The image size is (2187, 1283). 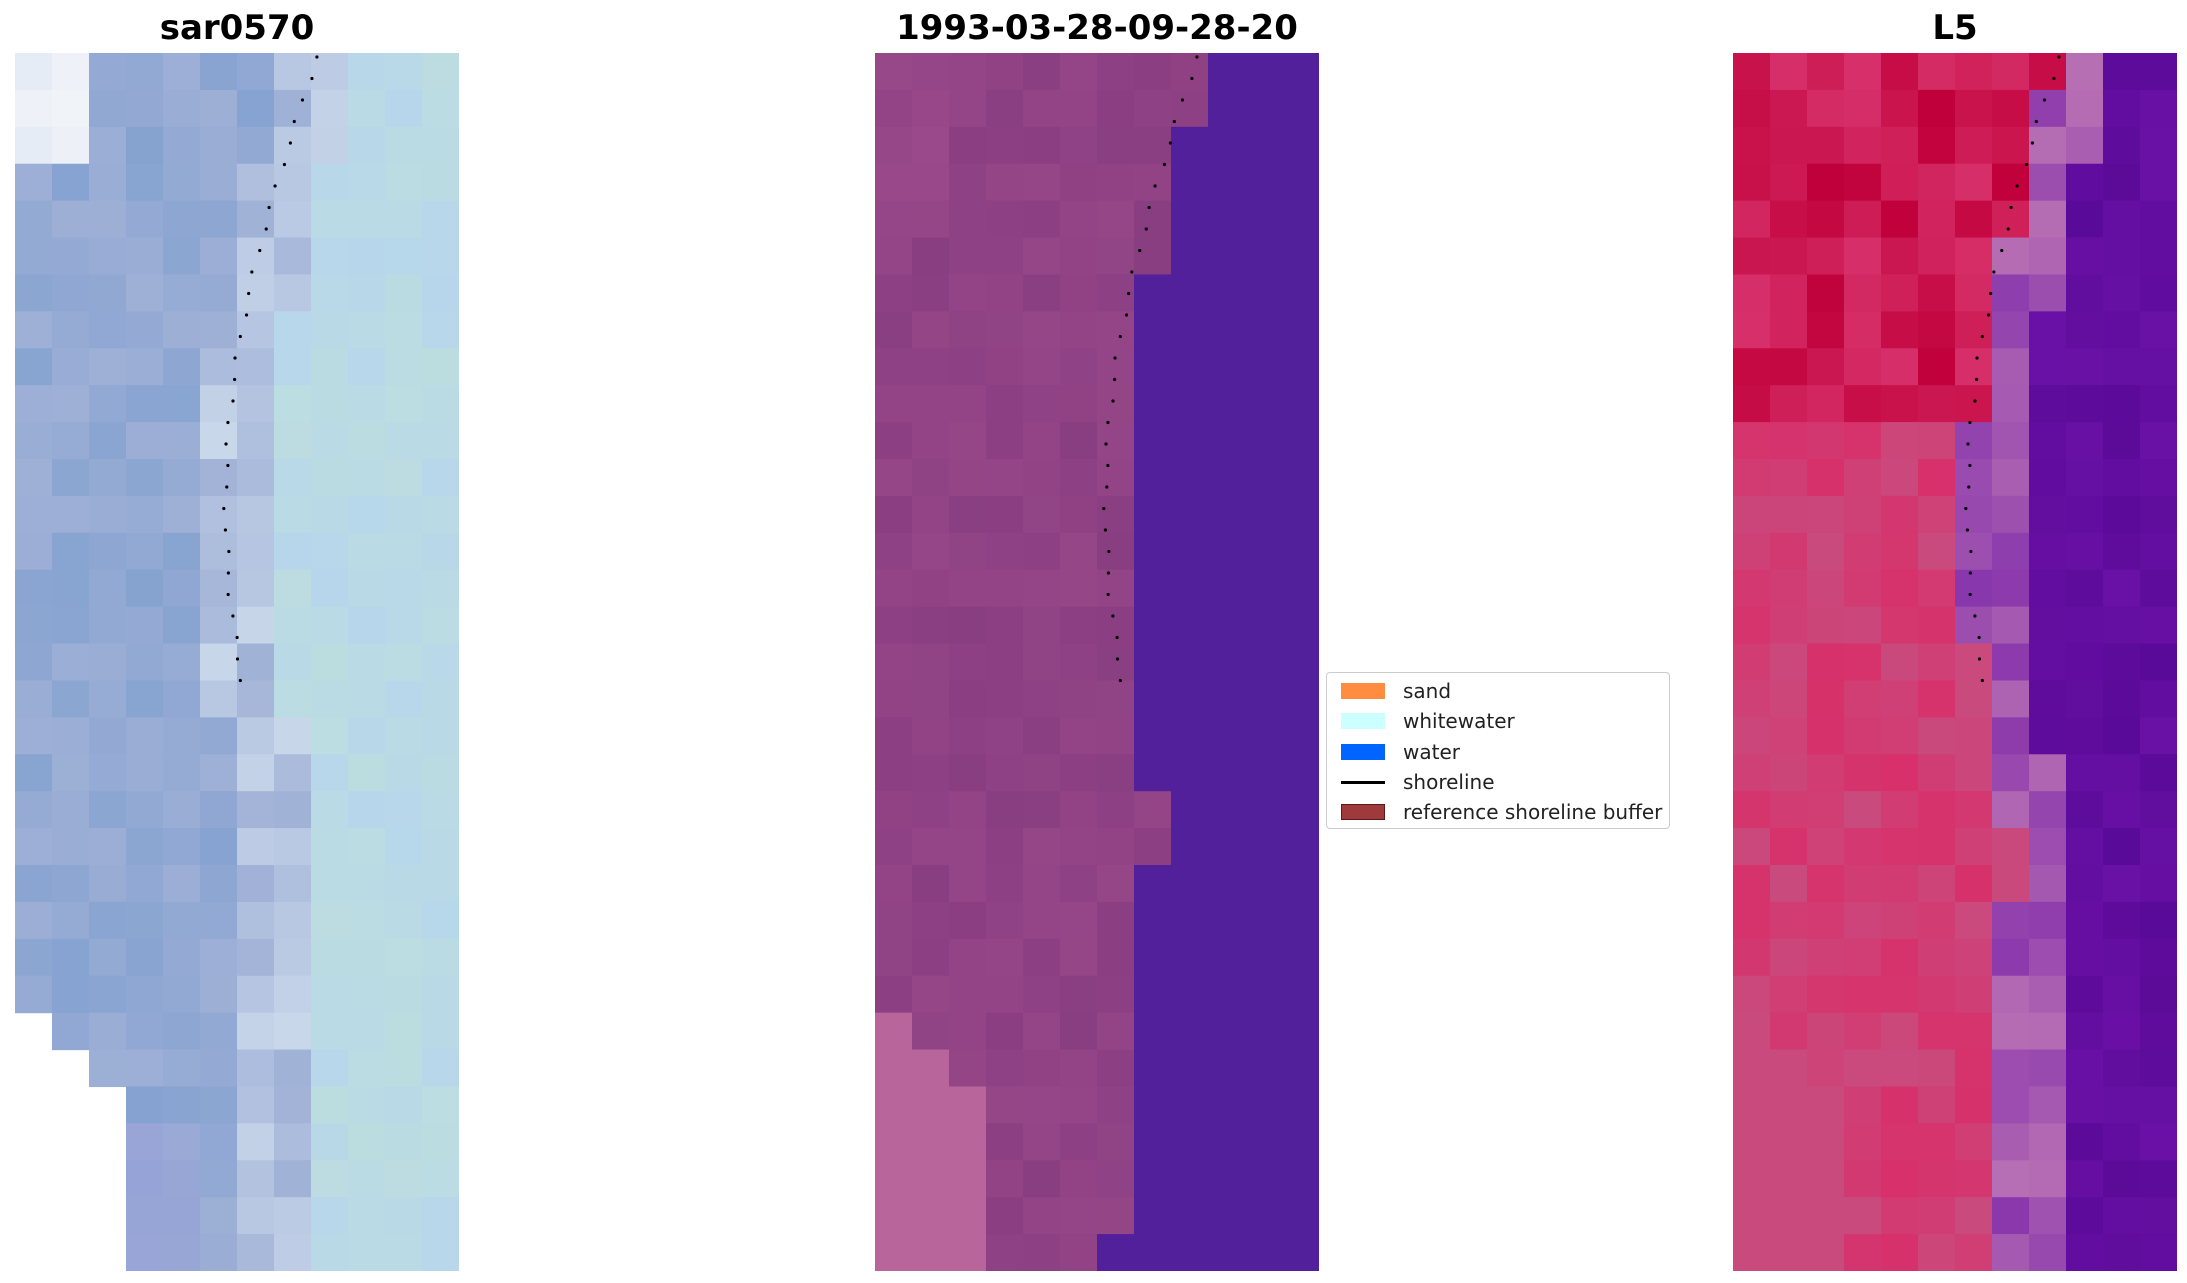 I want to click on legend-line-shoreline, so click(x=1363, y=782).